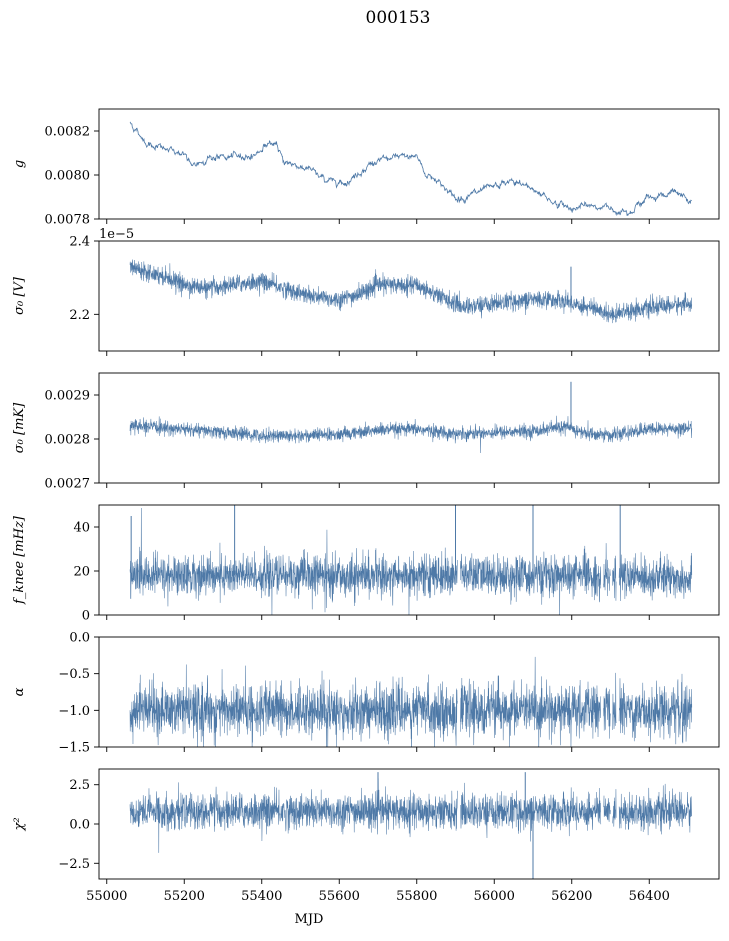 The image size is (729, 941). I want to click on y-tick-label: 0.0080, so click(68, 176).